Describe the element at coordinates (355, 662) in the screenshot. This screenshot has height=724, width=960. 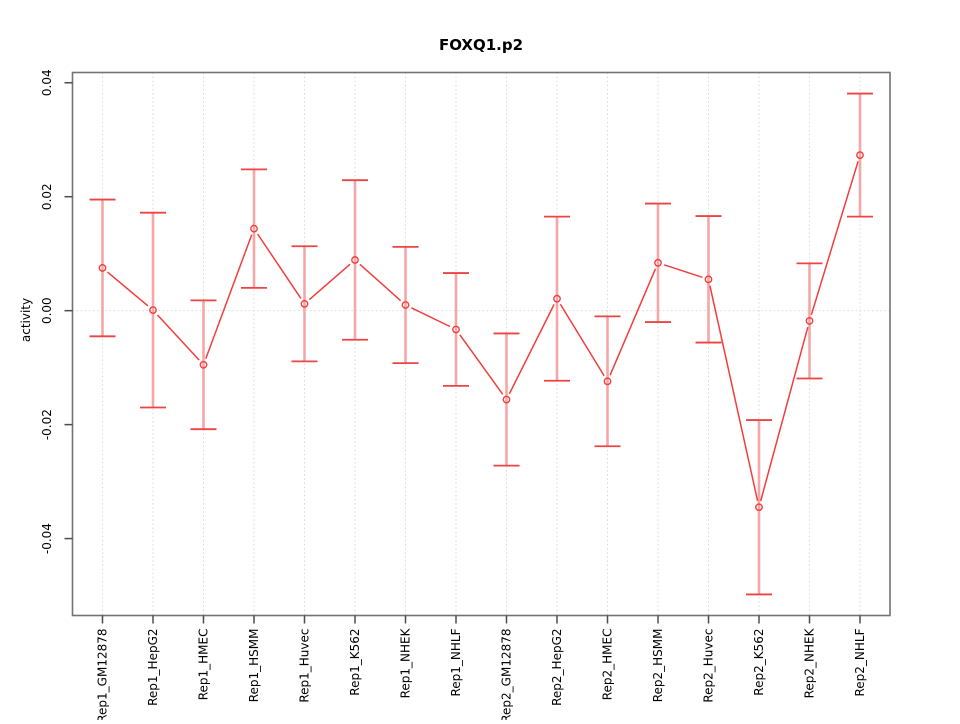
I see `x-tick-label: Rep1_K562` at that location.